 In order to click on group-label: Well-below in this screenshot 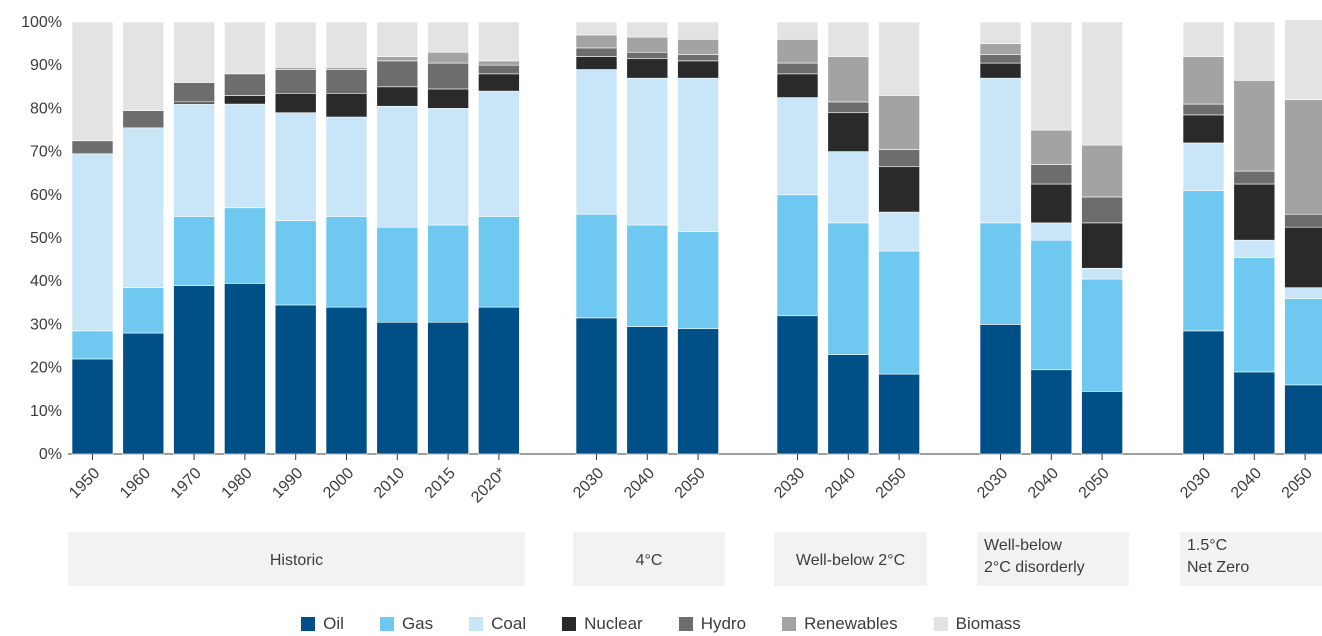, I will do `click(1023, 545)`.